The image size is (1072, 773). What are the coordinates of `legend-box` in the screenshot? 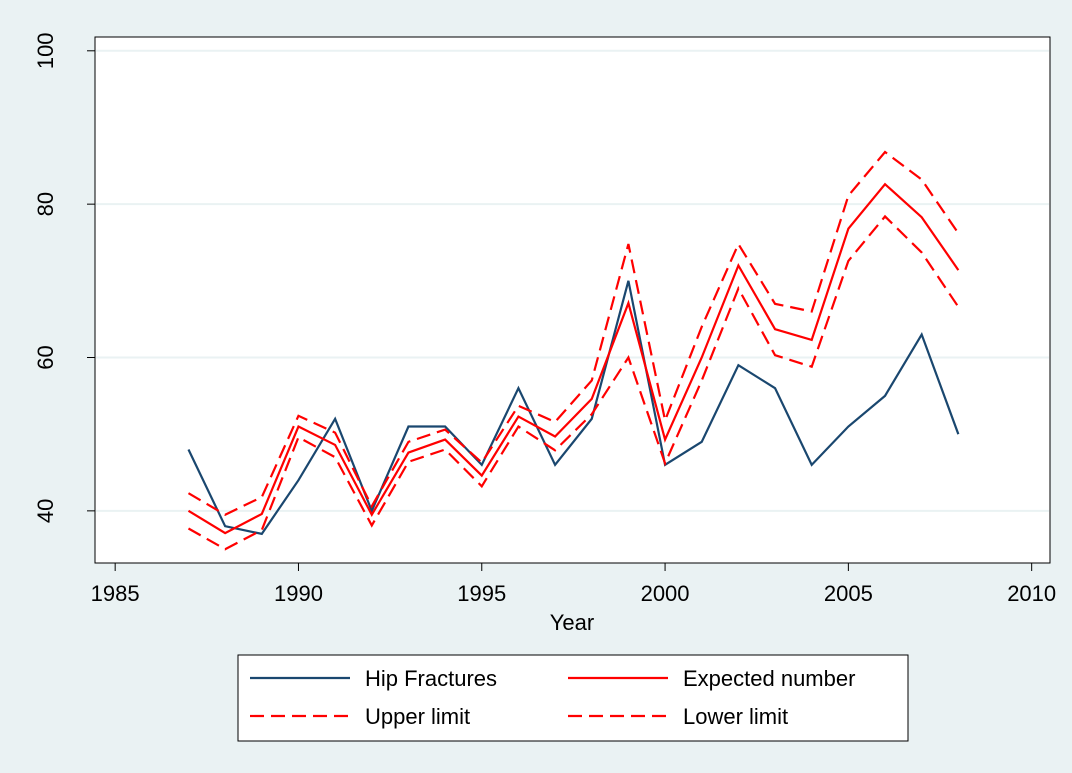 It's located at (573, 698).